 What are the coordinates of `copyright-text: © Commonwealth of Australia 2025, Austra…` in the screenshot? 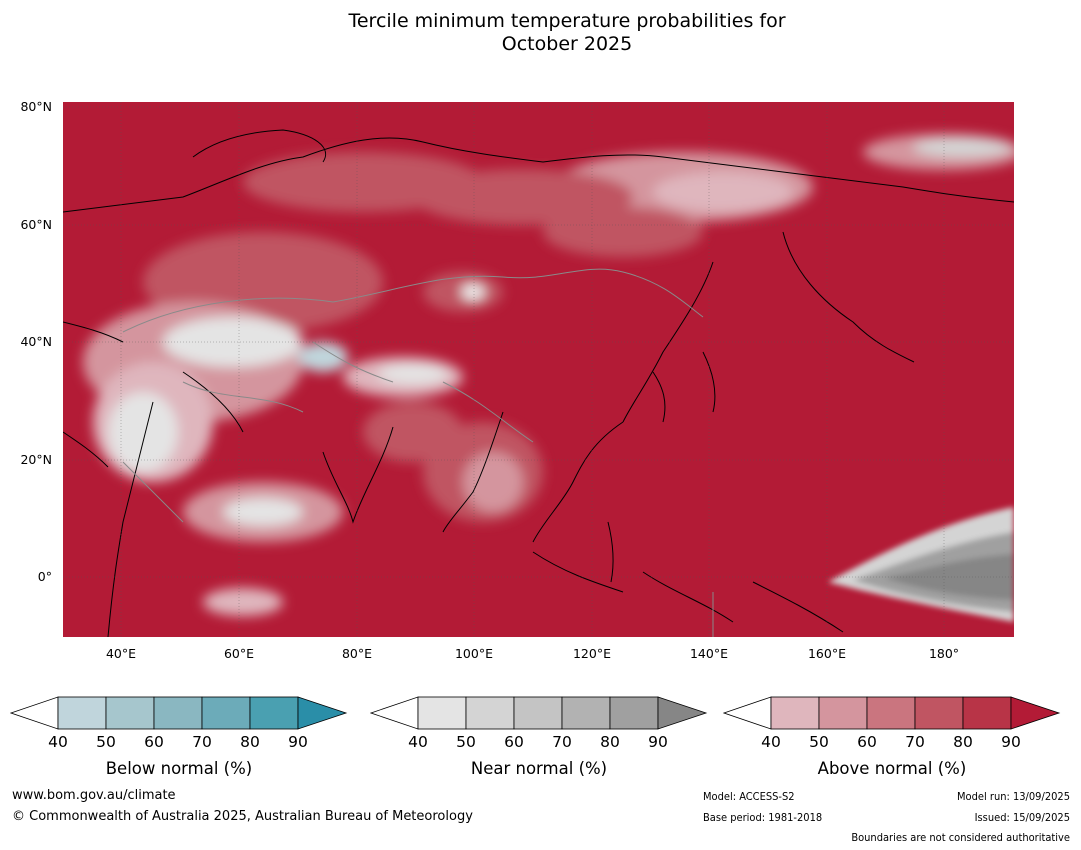 It's located at (242, 816).